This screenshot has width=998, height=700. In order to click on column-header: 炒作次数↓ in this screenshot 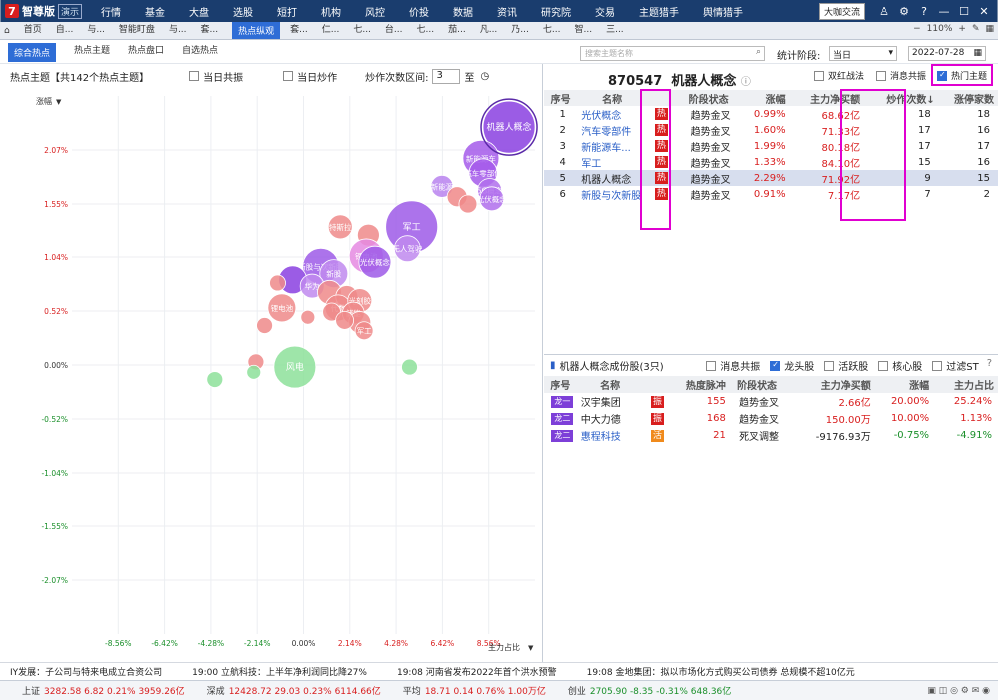, I will do `click(910, 100)`.